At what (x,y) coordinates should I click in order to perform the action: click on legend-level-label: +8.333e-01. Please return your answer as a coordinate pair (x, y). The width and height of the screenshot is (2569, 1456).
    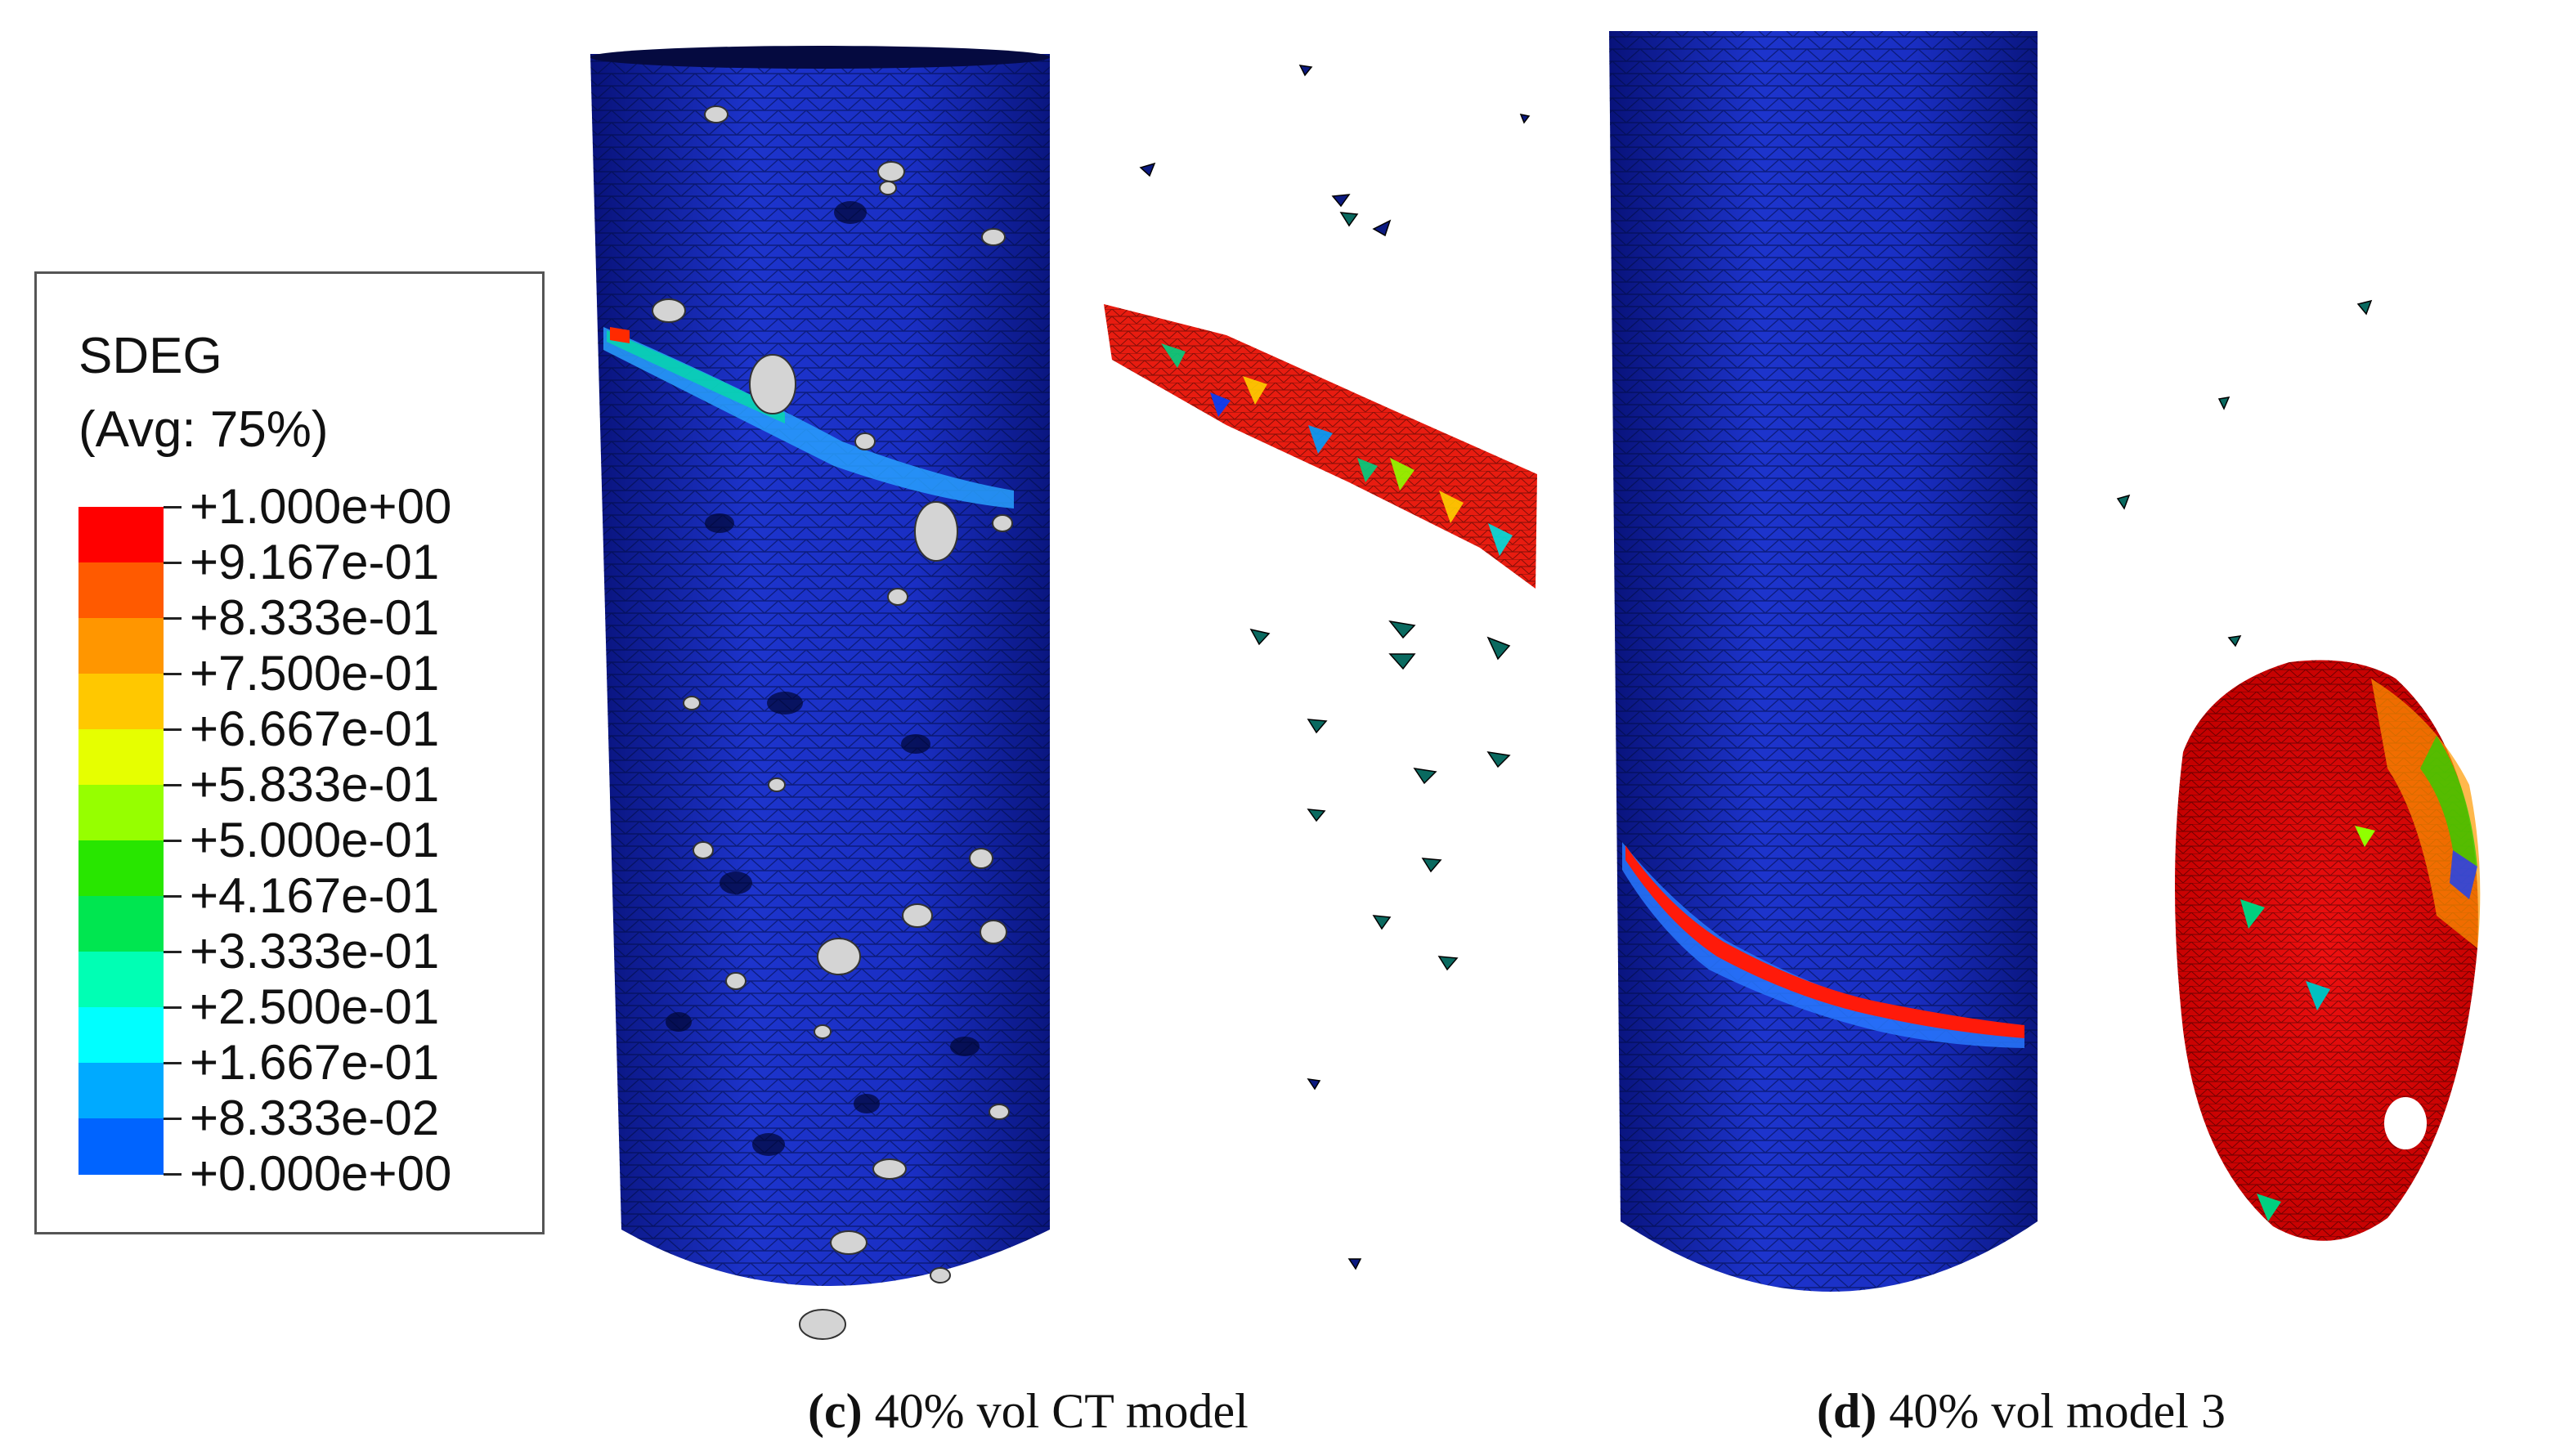
    Looking at the image, I should click on (315, 617).